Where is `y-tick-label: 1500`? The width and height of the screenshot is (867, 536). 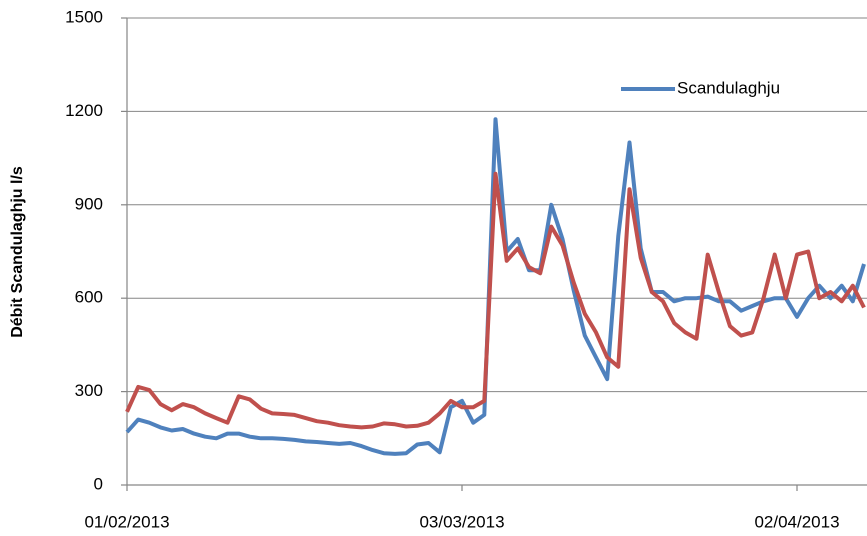 y-tick-label: 1500 is located at coordinates (84, 16).